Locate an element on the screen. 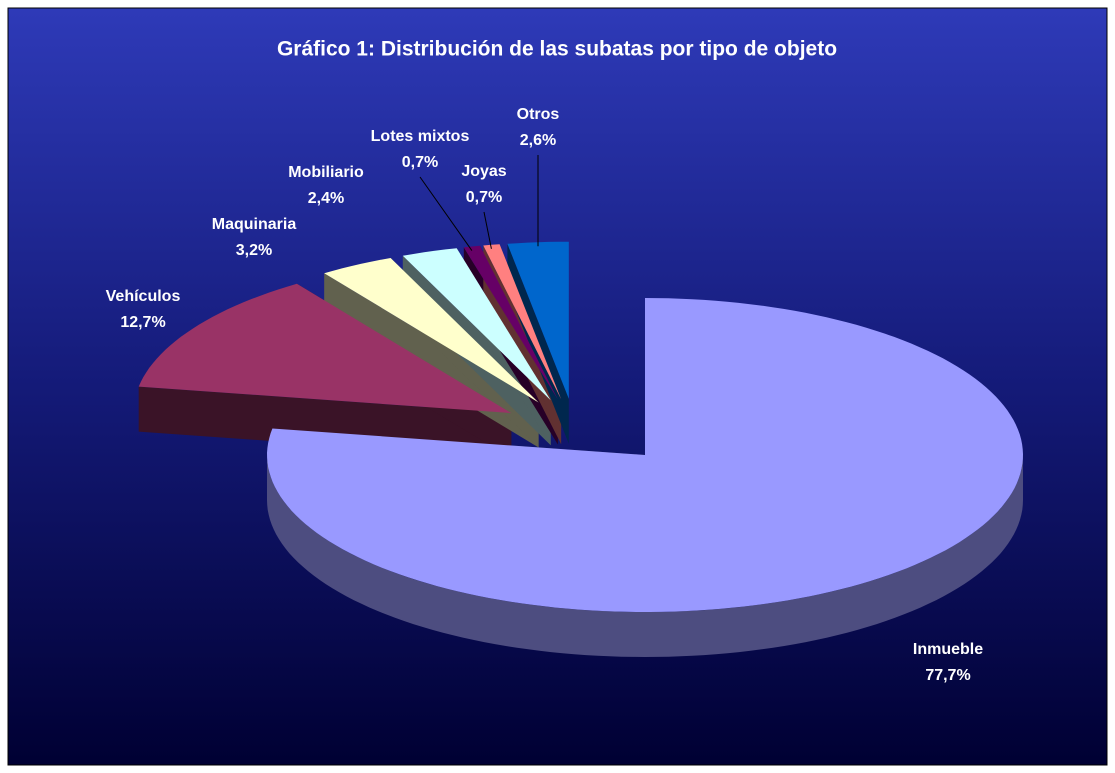  slice-value-label: 2,6% is located at coordinates (538, 140).